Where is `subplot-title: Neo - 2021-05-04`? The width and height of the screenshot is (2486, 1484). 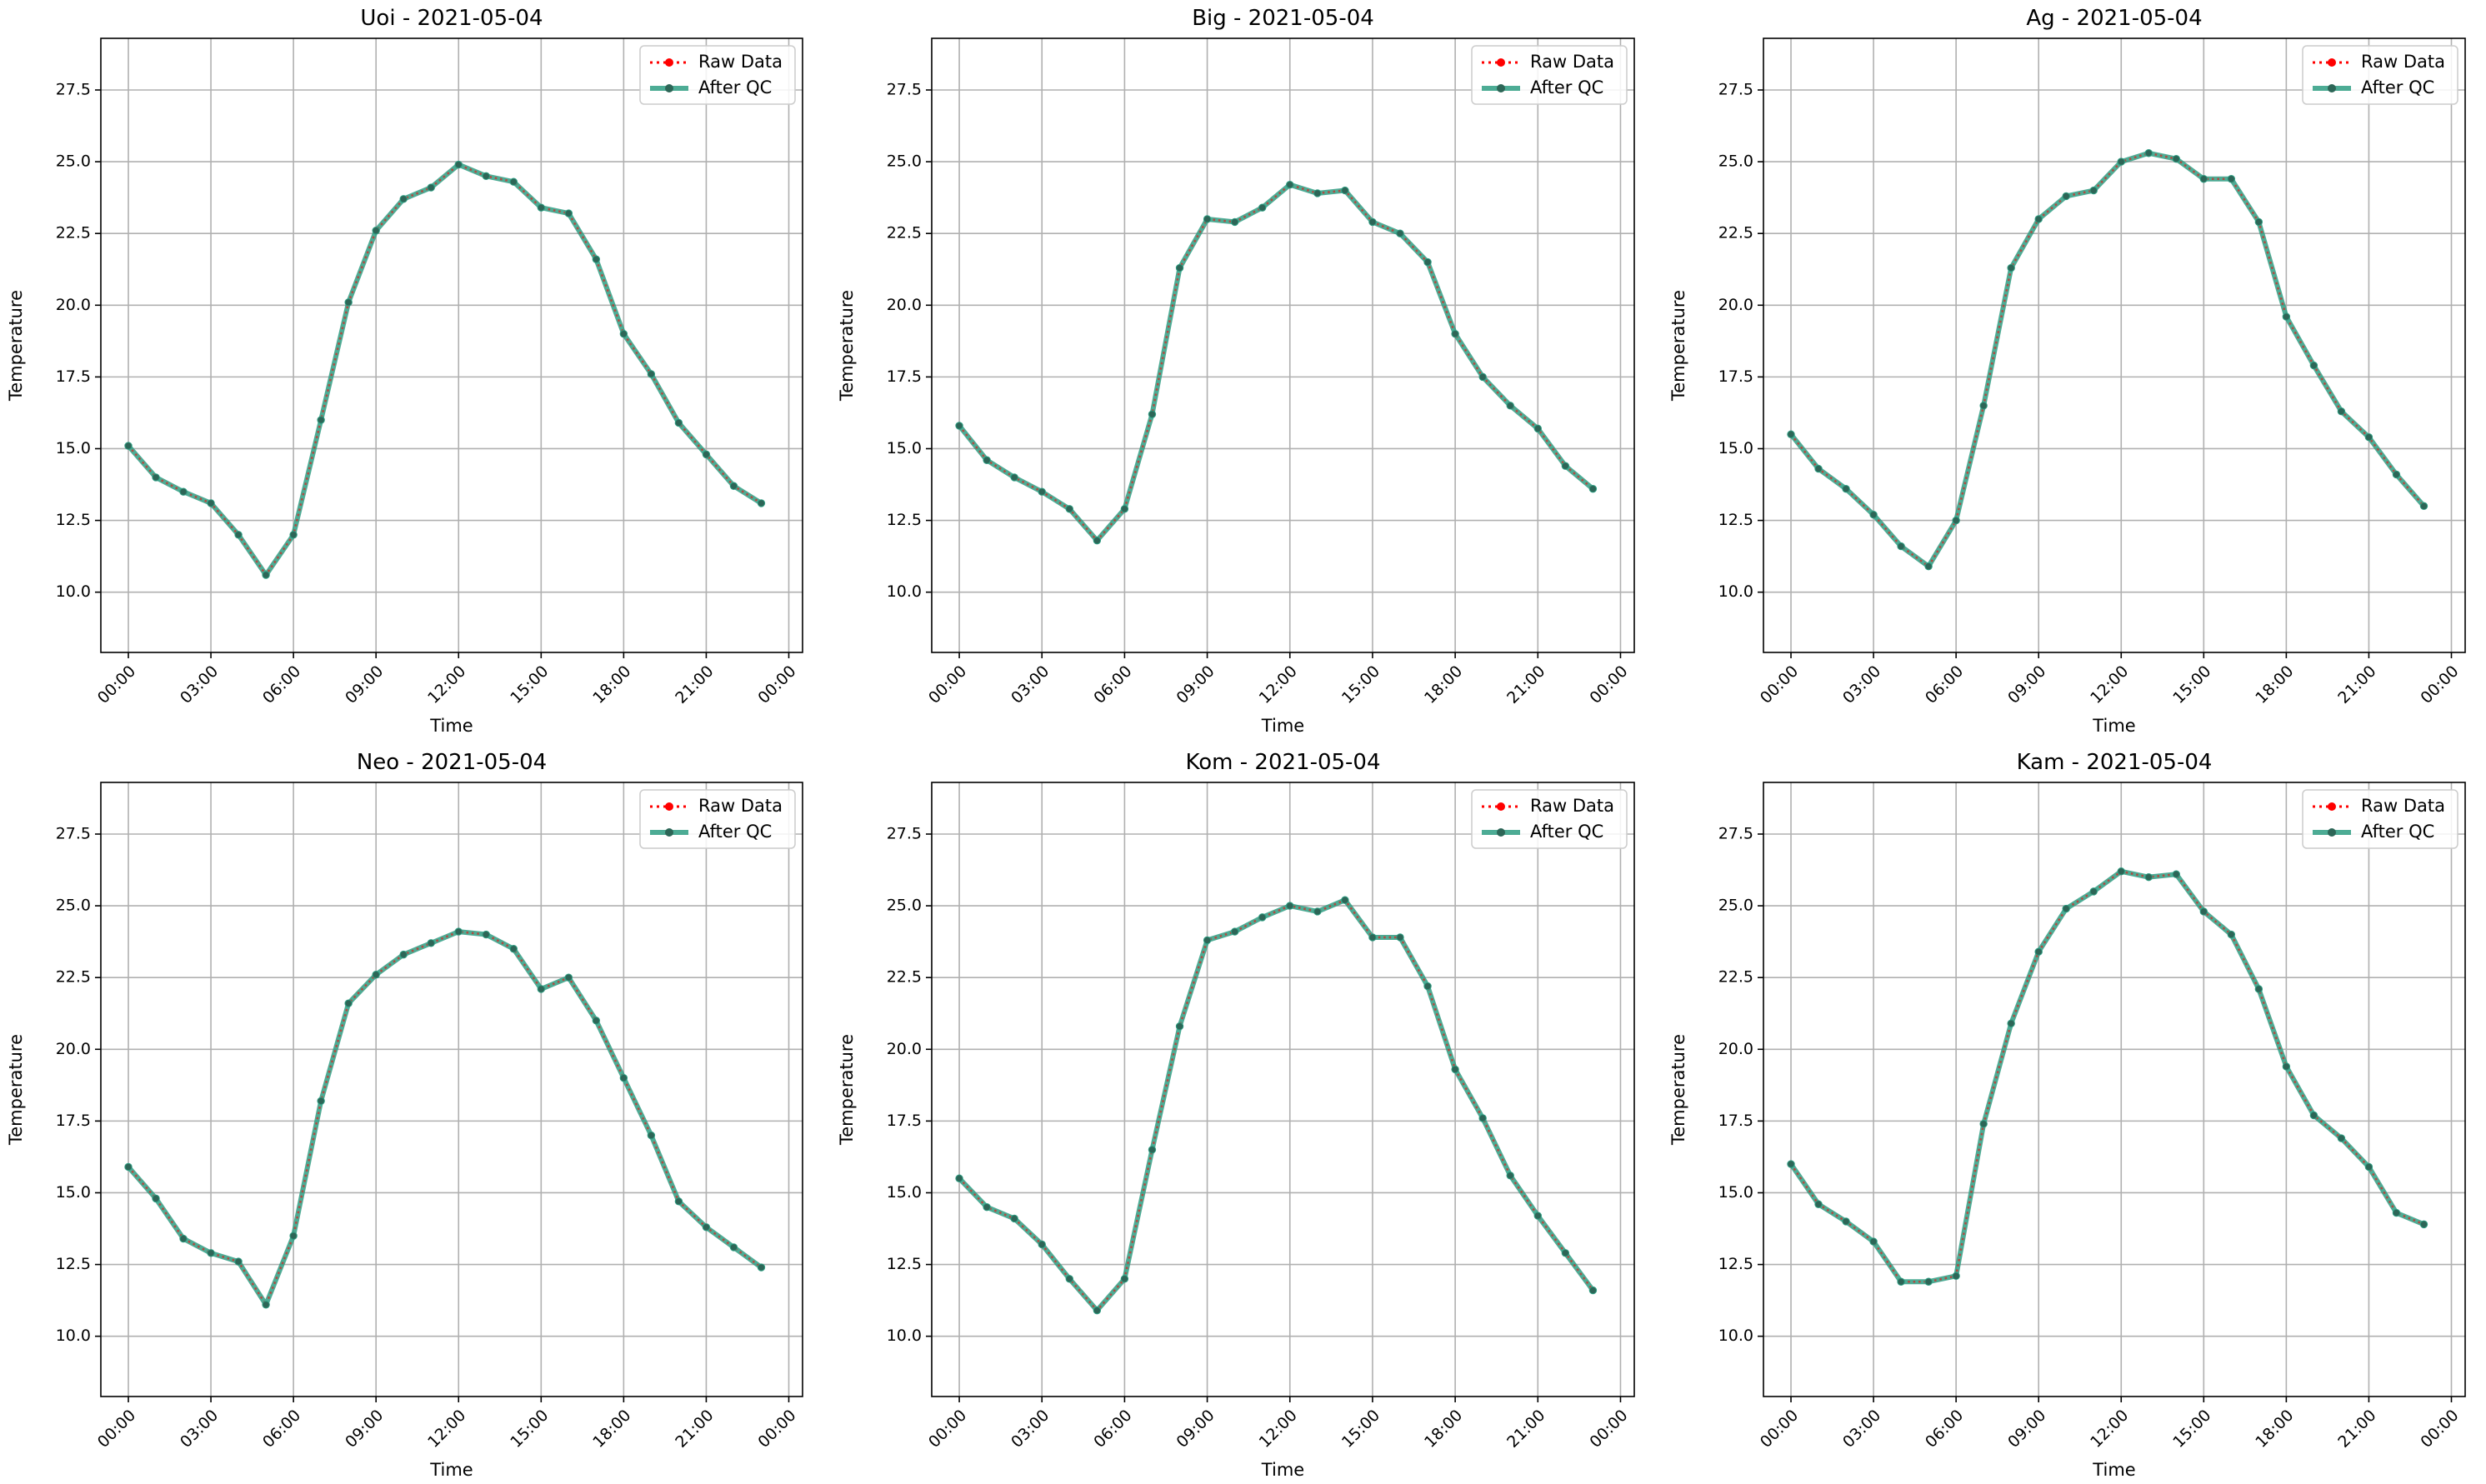 subplot-title: Neo - 2021-05-04 is located at coordinates (452, 762).